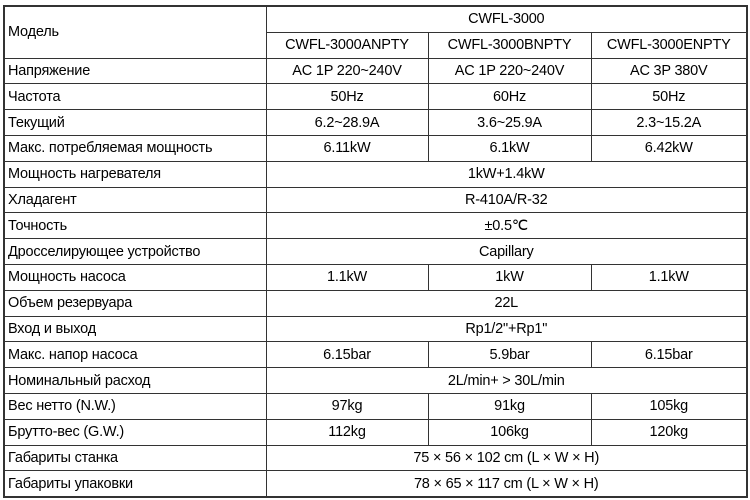 Image resolution: width=750 pixels, height=500 pixels. What do you see at coordinates (669, 45) in the screenshot?
I see `model-name: CWFL-3000ENPTY` at bounding box center [669, 45].